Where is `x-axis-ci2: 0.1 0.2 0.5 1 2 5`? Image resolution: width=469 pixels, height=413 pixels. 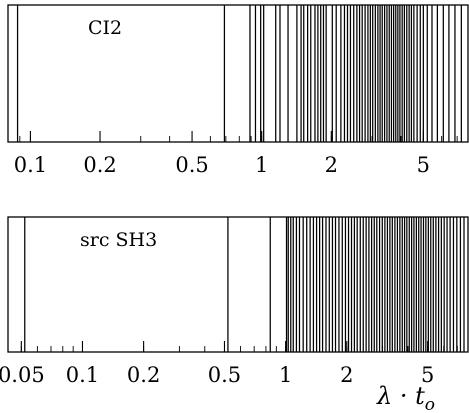 x-axis-ci2: 0.1 0.2 0.5 1 2 5 is located at coordinates (232, 154).